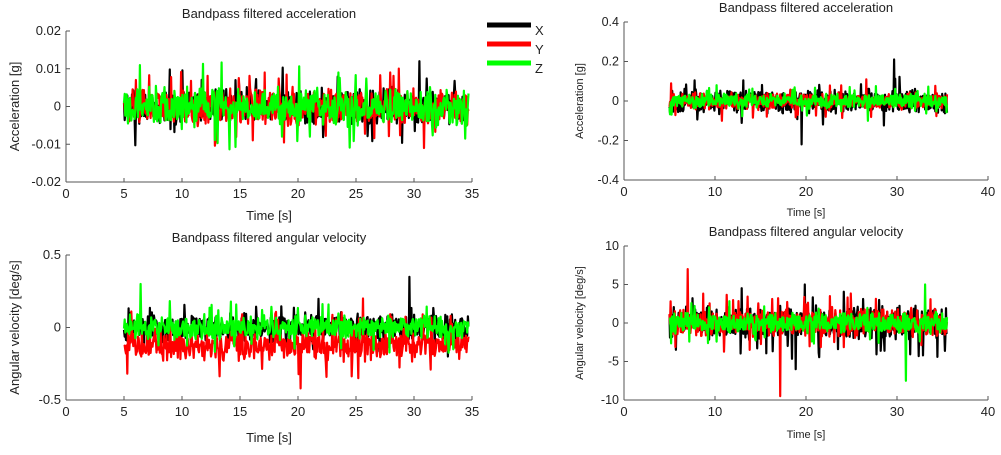 This screenshot has width=1001, height=455. Describe the element at coordinates (50, 399) in the screenshot. I see `y-tick-label: -0.5` at that location.